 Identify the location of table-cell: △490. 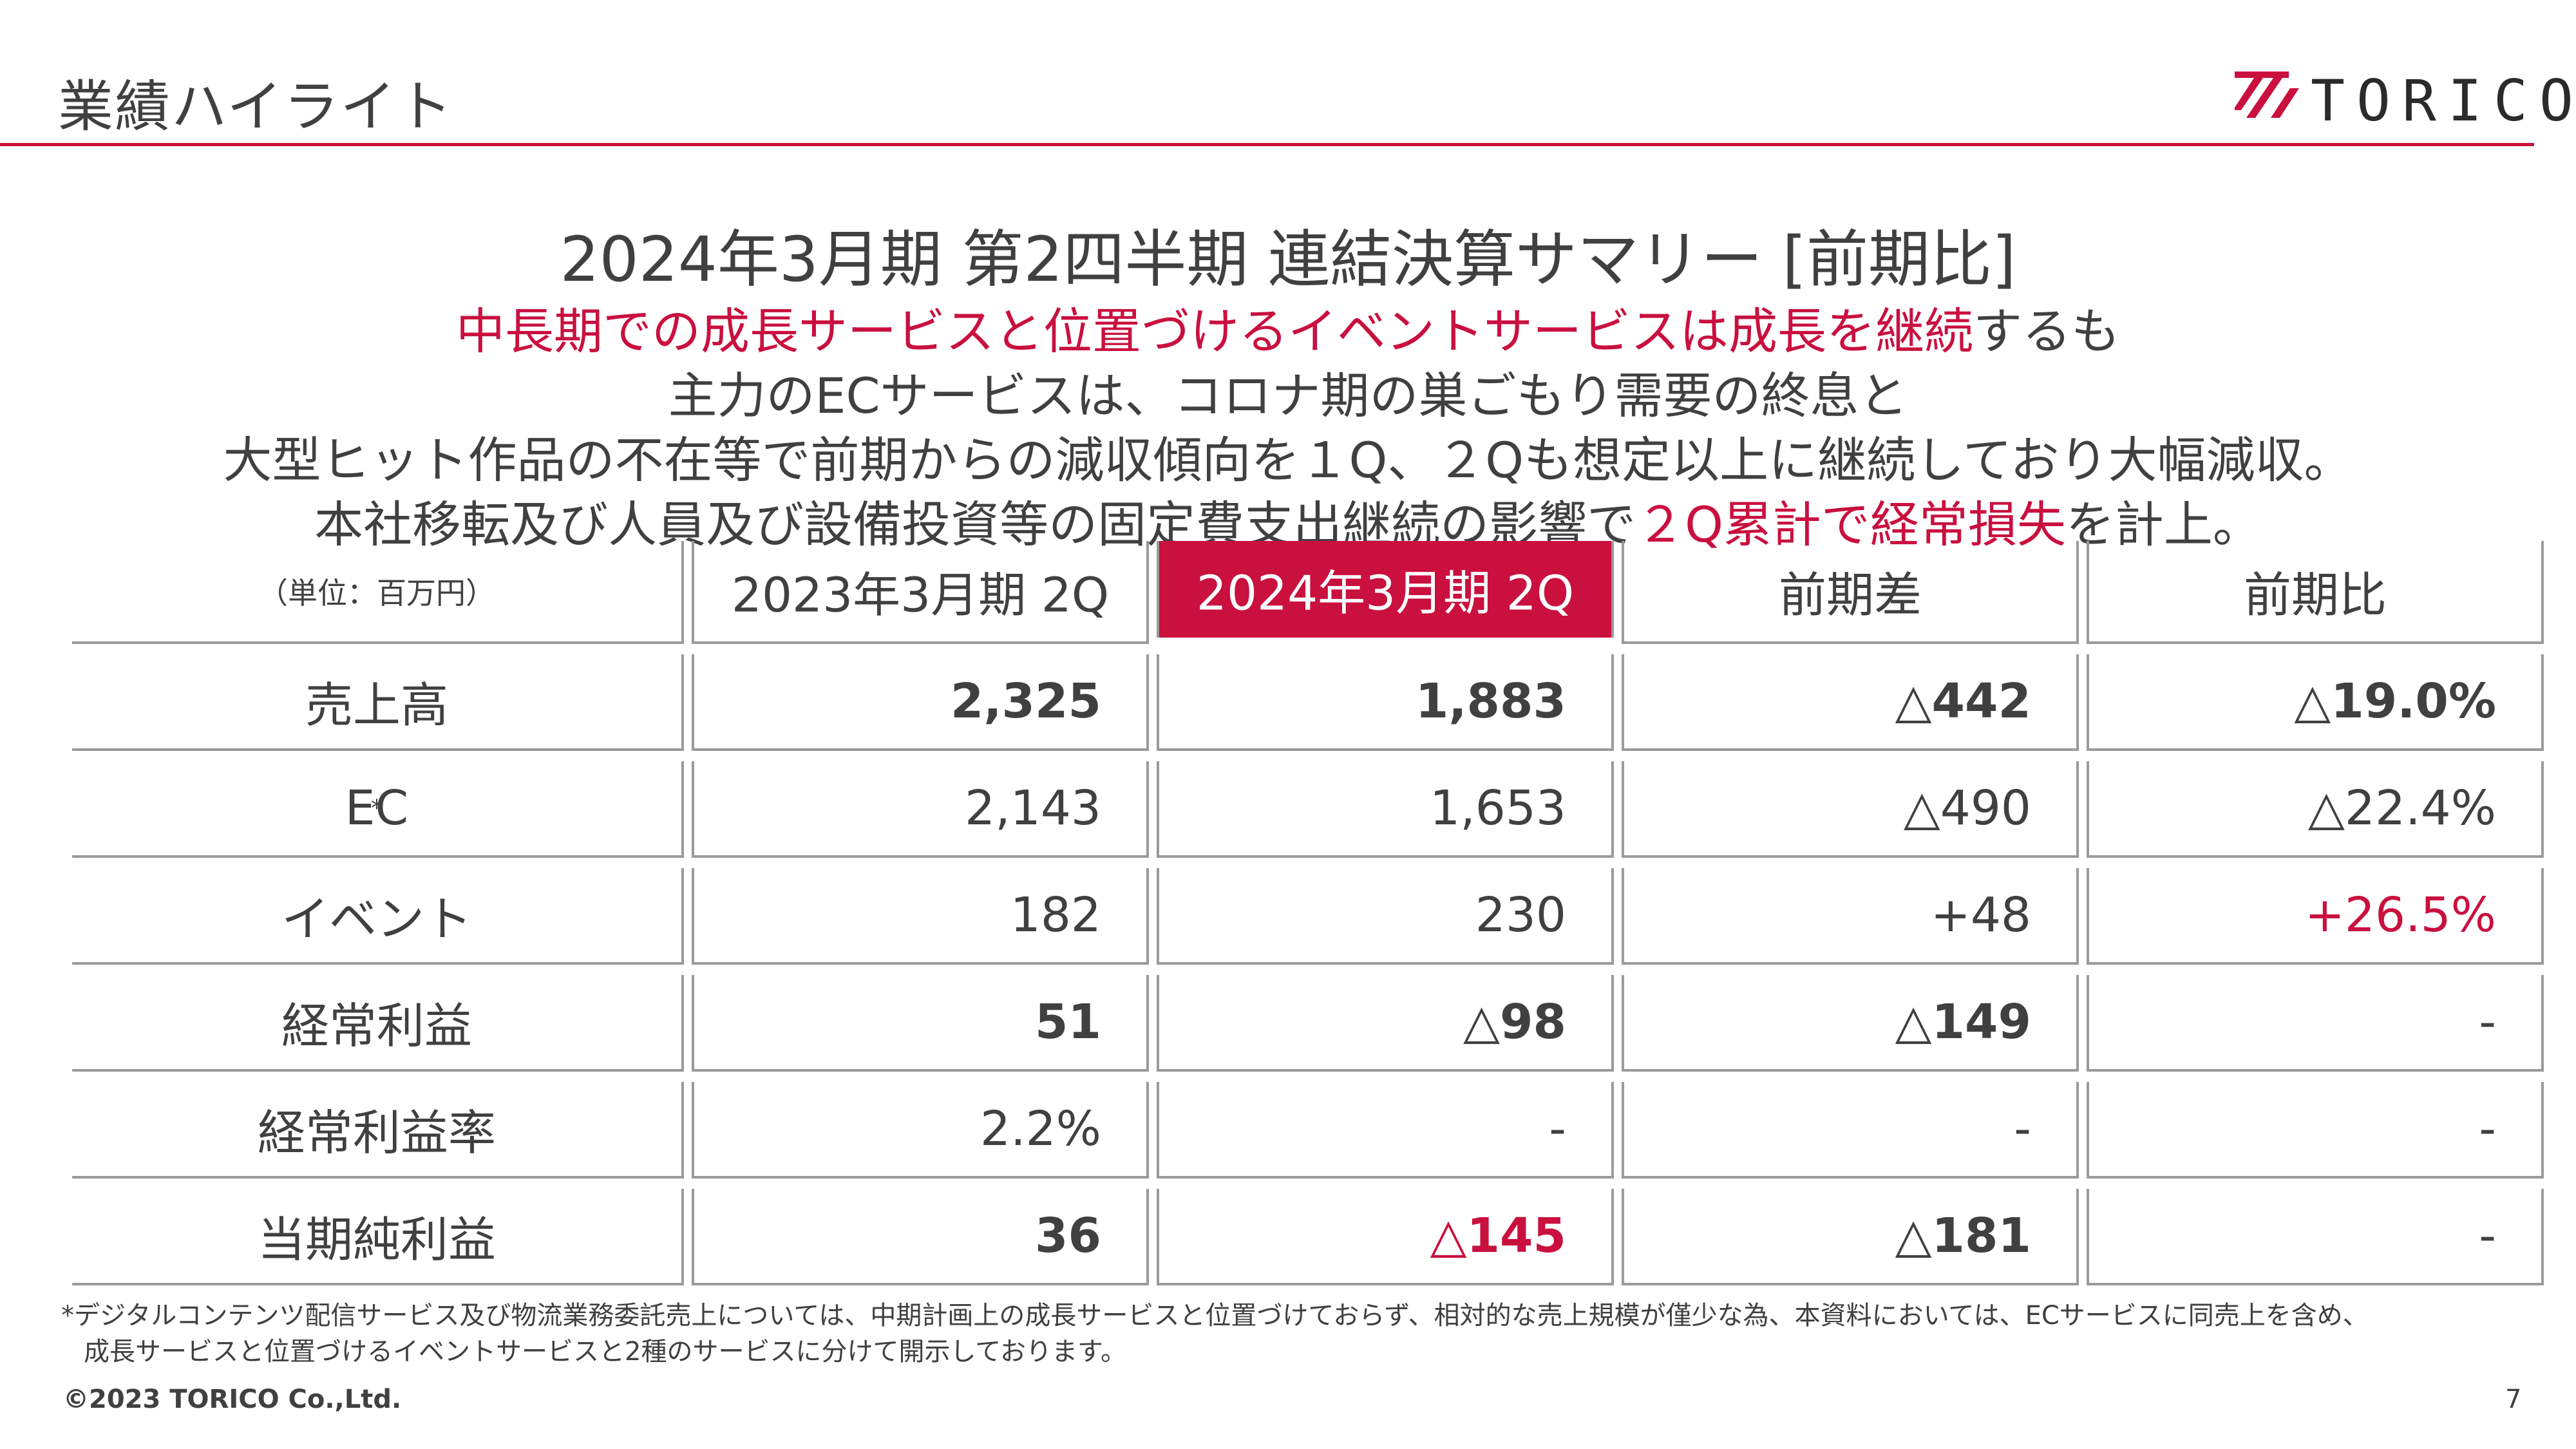
(1851, 810).